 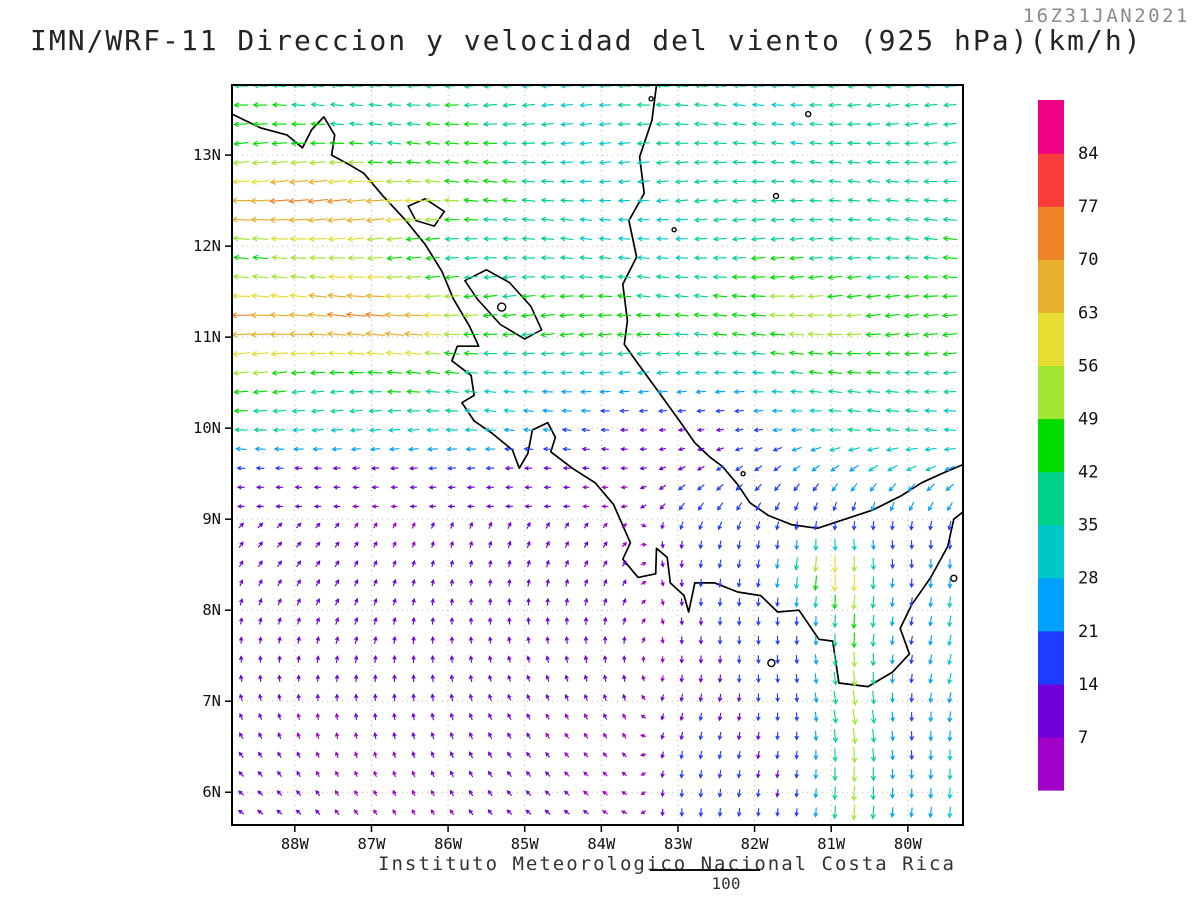 What do you see at coordinates (503, 304) in the screenshot?
I see `lake-outline` at bounding box center [503, 304].